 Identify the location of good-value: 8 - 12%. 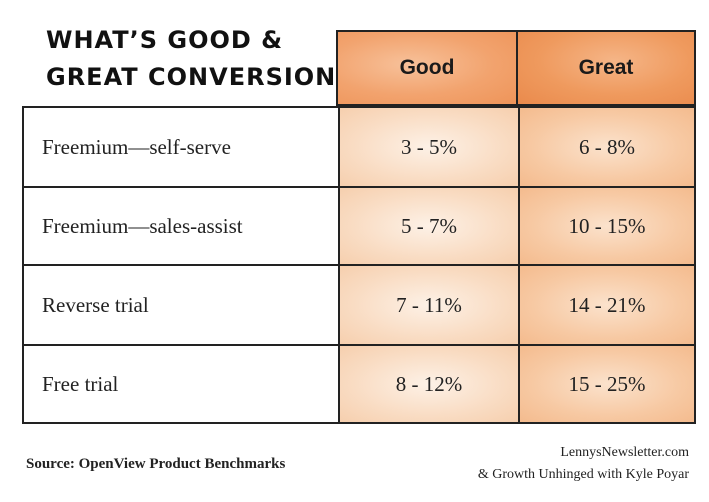
(428, 384).